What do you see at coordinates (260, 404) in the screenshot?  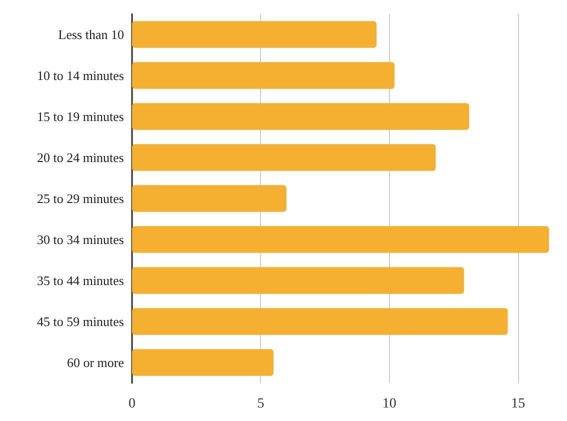 I see `x-tick-label: 5` at bounding box center [260, 404].